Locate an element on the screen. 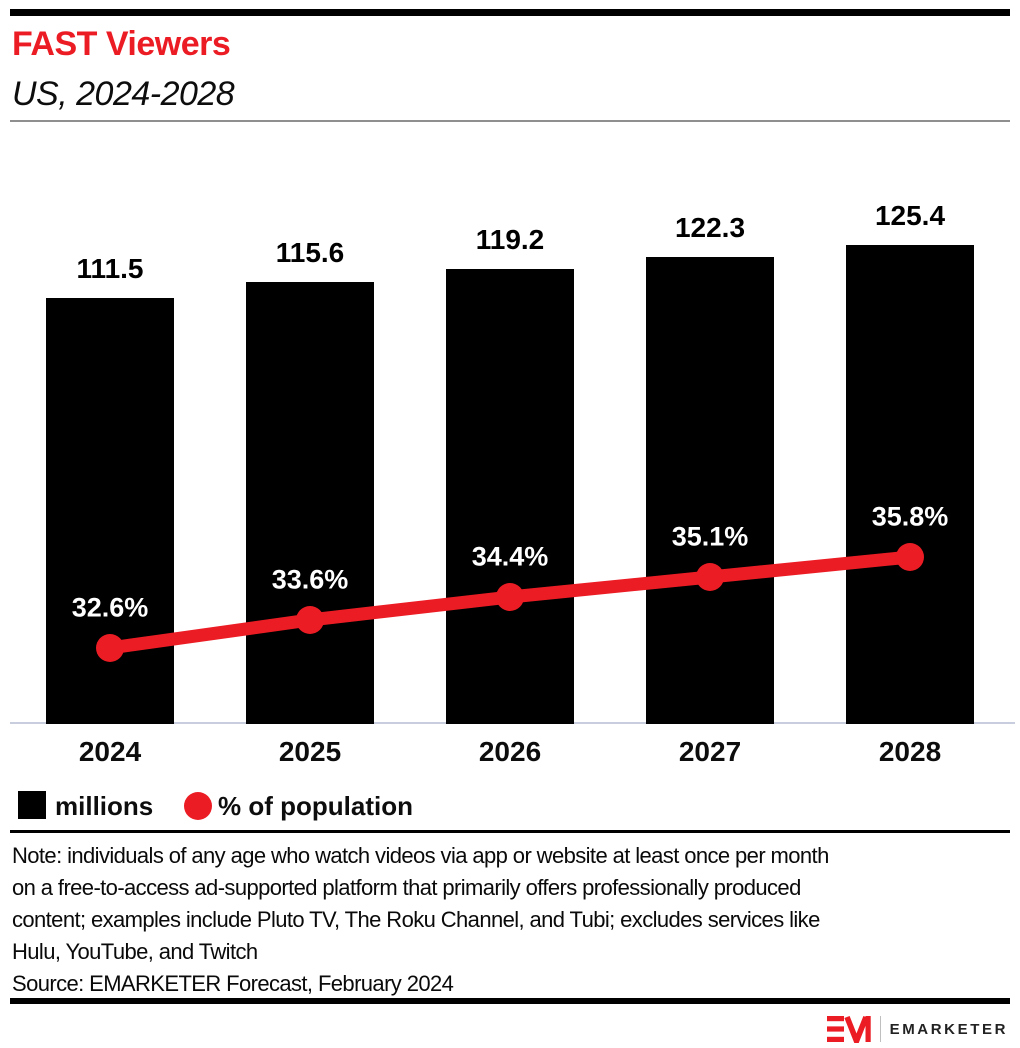 The image size is (1020, 1048). header-divider is located at coordinates (510, 121).